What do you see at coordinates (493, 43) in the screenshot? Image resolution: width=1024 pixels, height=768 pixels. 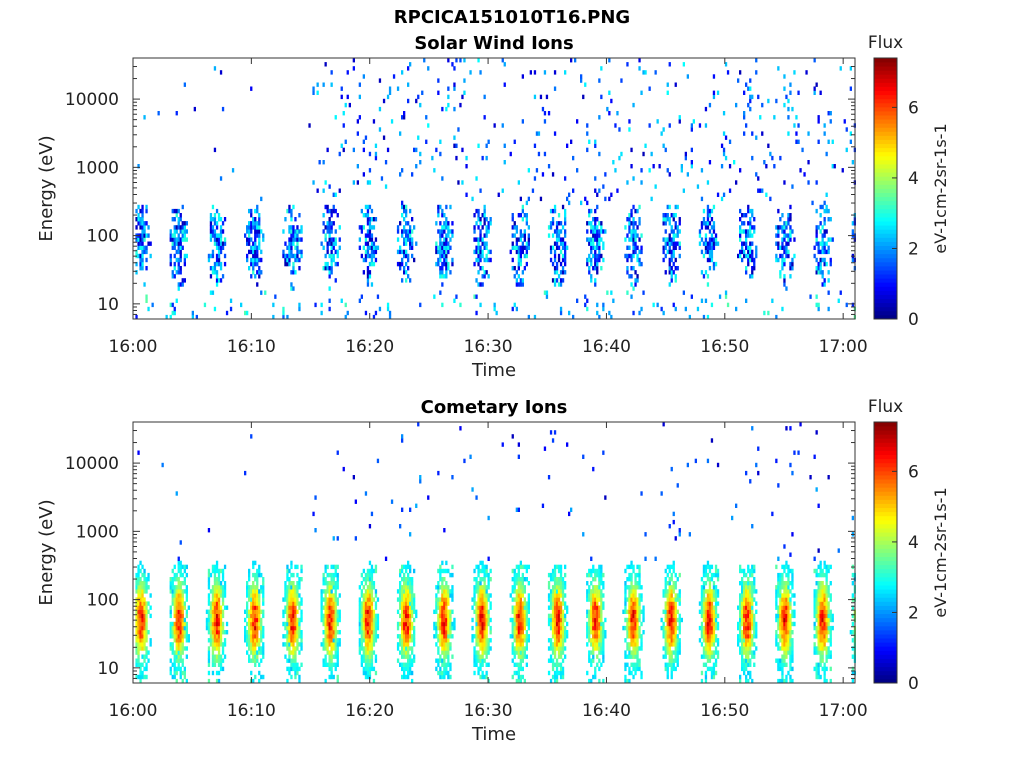 I see `panel-title: Solar Wind Ions` at bounding box center [493, 43].